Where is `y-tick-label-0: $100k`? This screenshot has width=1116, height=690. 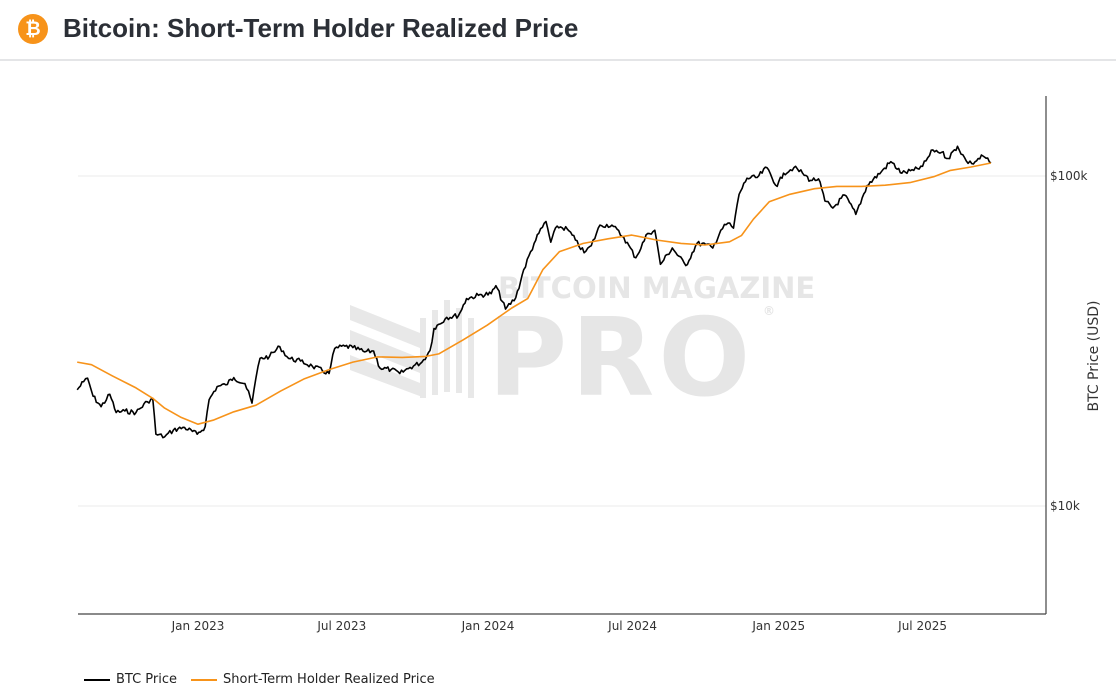
y-tick-label-0: $100k is located at coordinates (1069, 176).